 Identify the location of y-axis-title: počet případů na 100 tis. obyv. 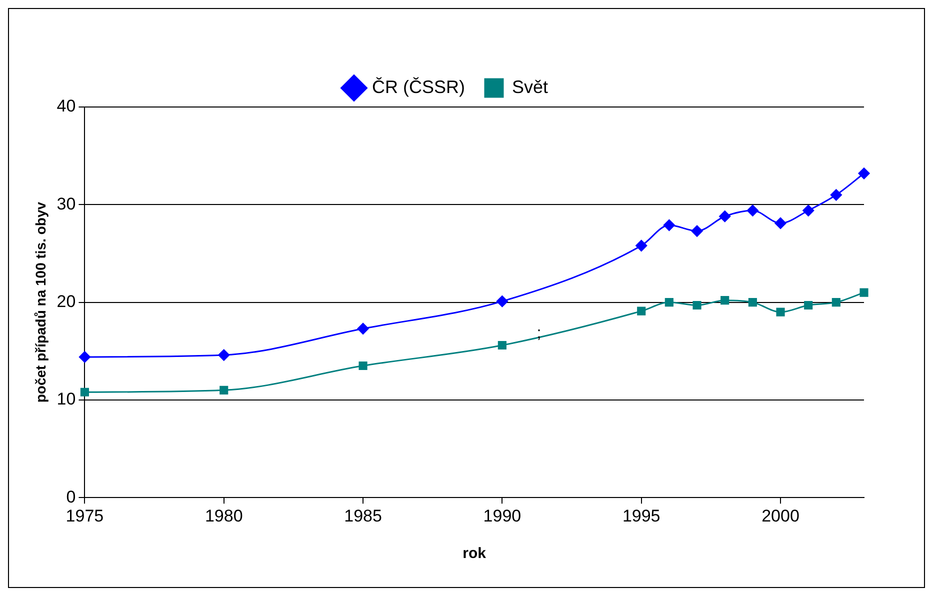
(40, 302).